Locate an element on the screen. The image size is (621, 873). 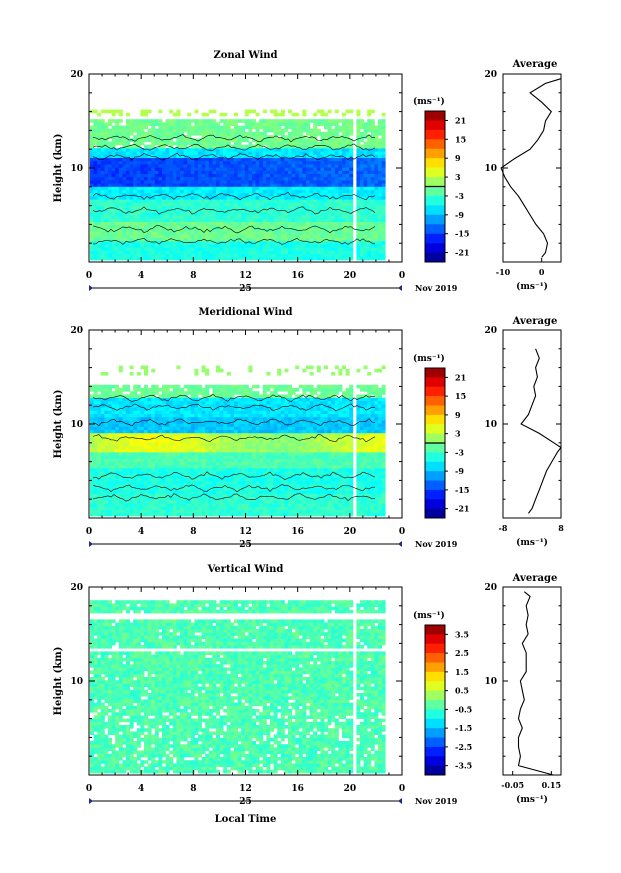
x-axis-label: Local Time is located at coordinates (246, 819).